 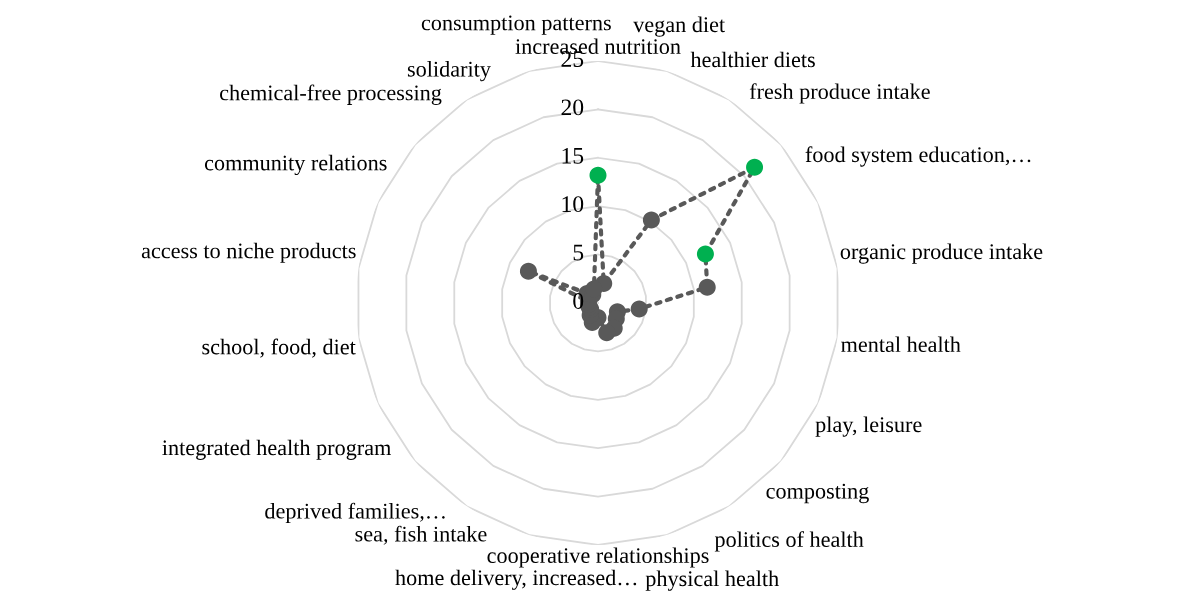 What do you see at coordinates (578, 252) in the screenshot?
I see `y-tick-label: 5` at bounding box center [578, 252].